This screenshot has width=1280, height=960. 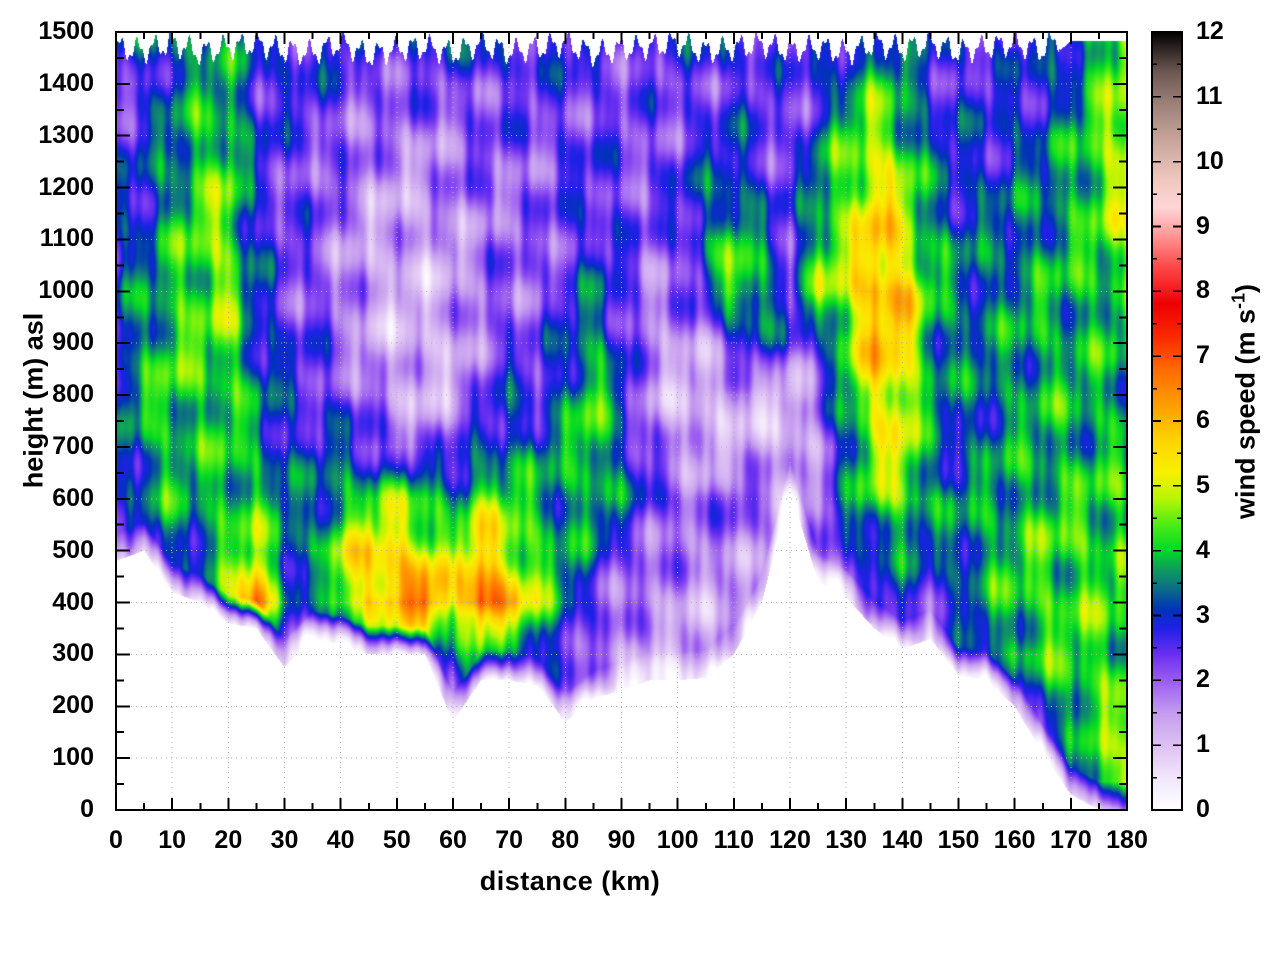 I want to click on y-tick-label: 1400, so click(x=66, y=82).